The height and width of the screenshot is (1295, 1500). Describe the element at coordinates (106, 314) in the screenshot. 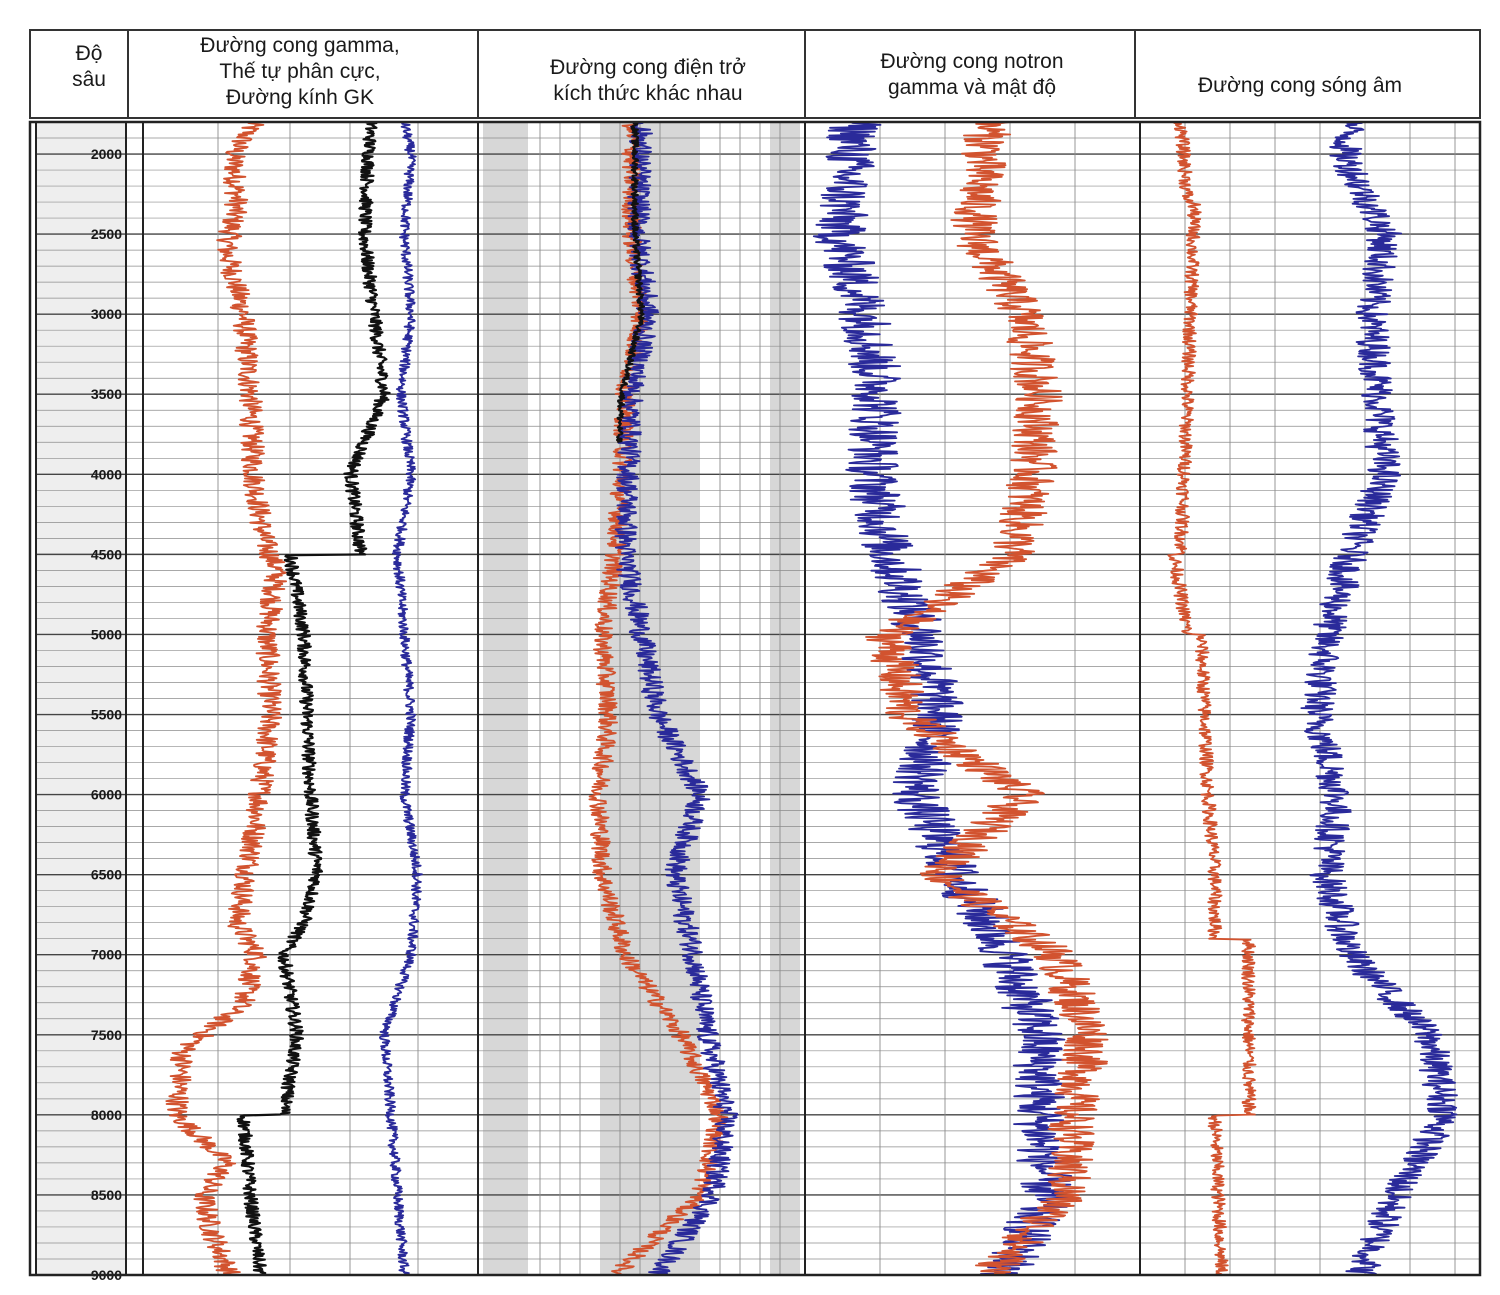

I see `depth-tick-label-3000: 3000` at that location.